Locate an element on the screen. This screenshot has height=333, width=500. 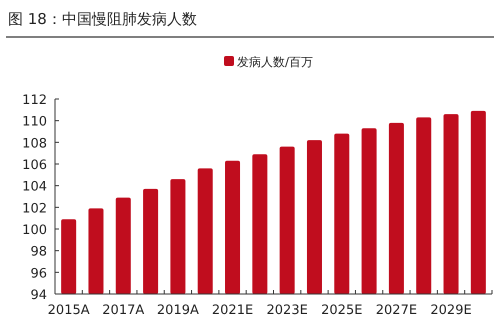
y-tick-label: 96 is located at coordinates (38, 274).